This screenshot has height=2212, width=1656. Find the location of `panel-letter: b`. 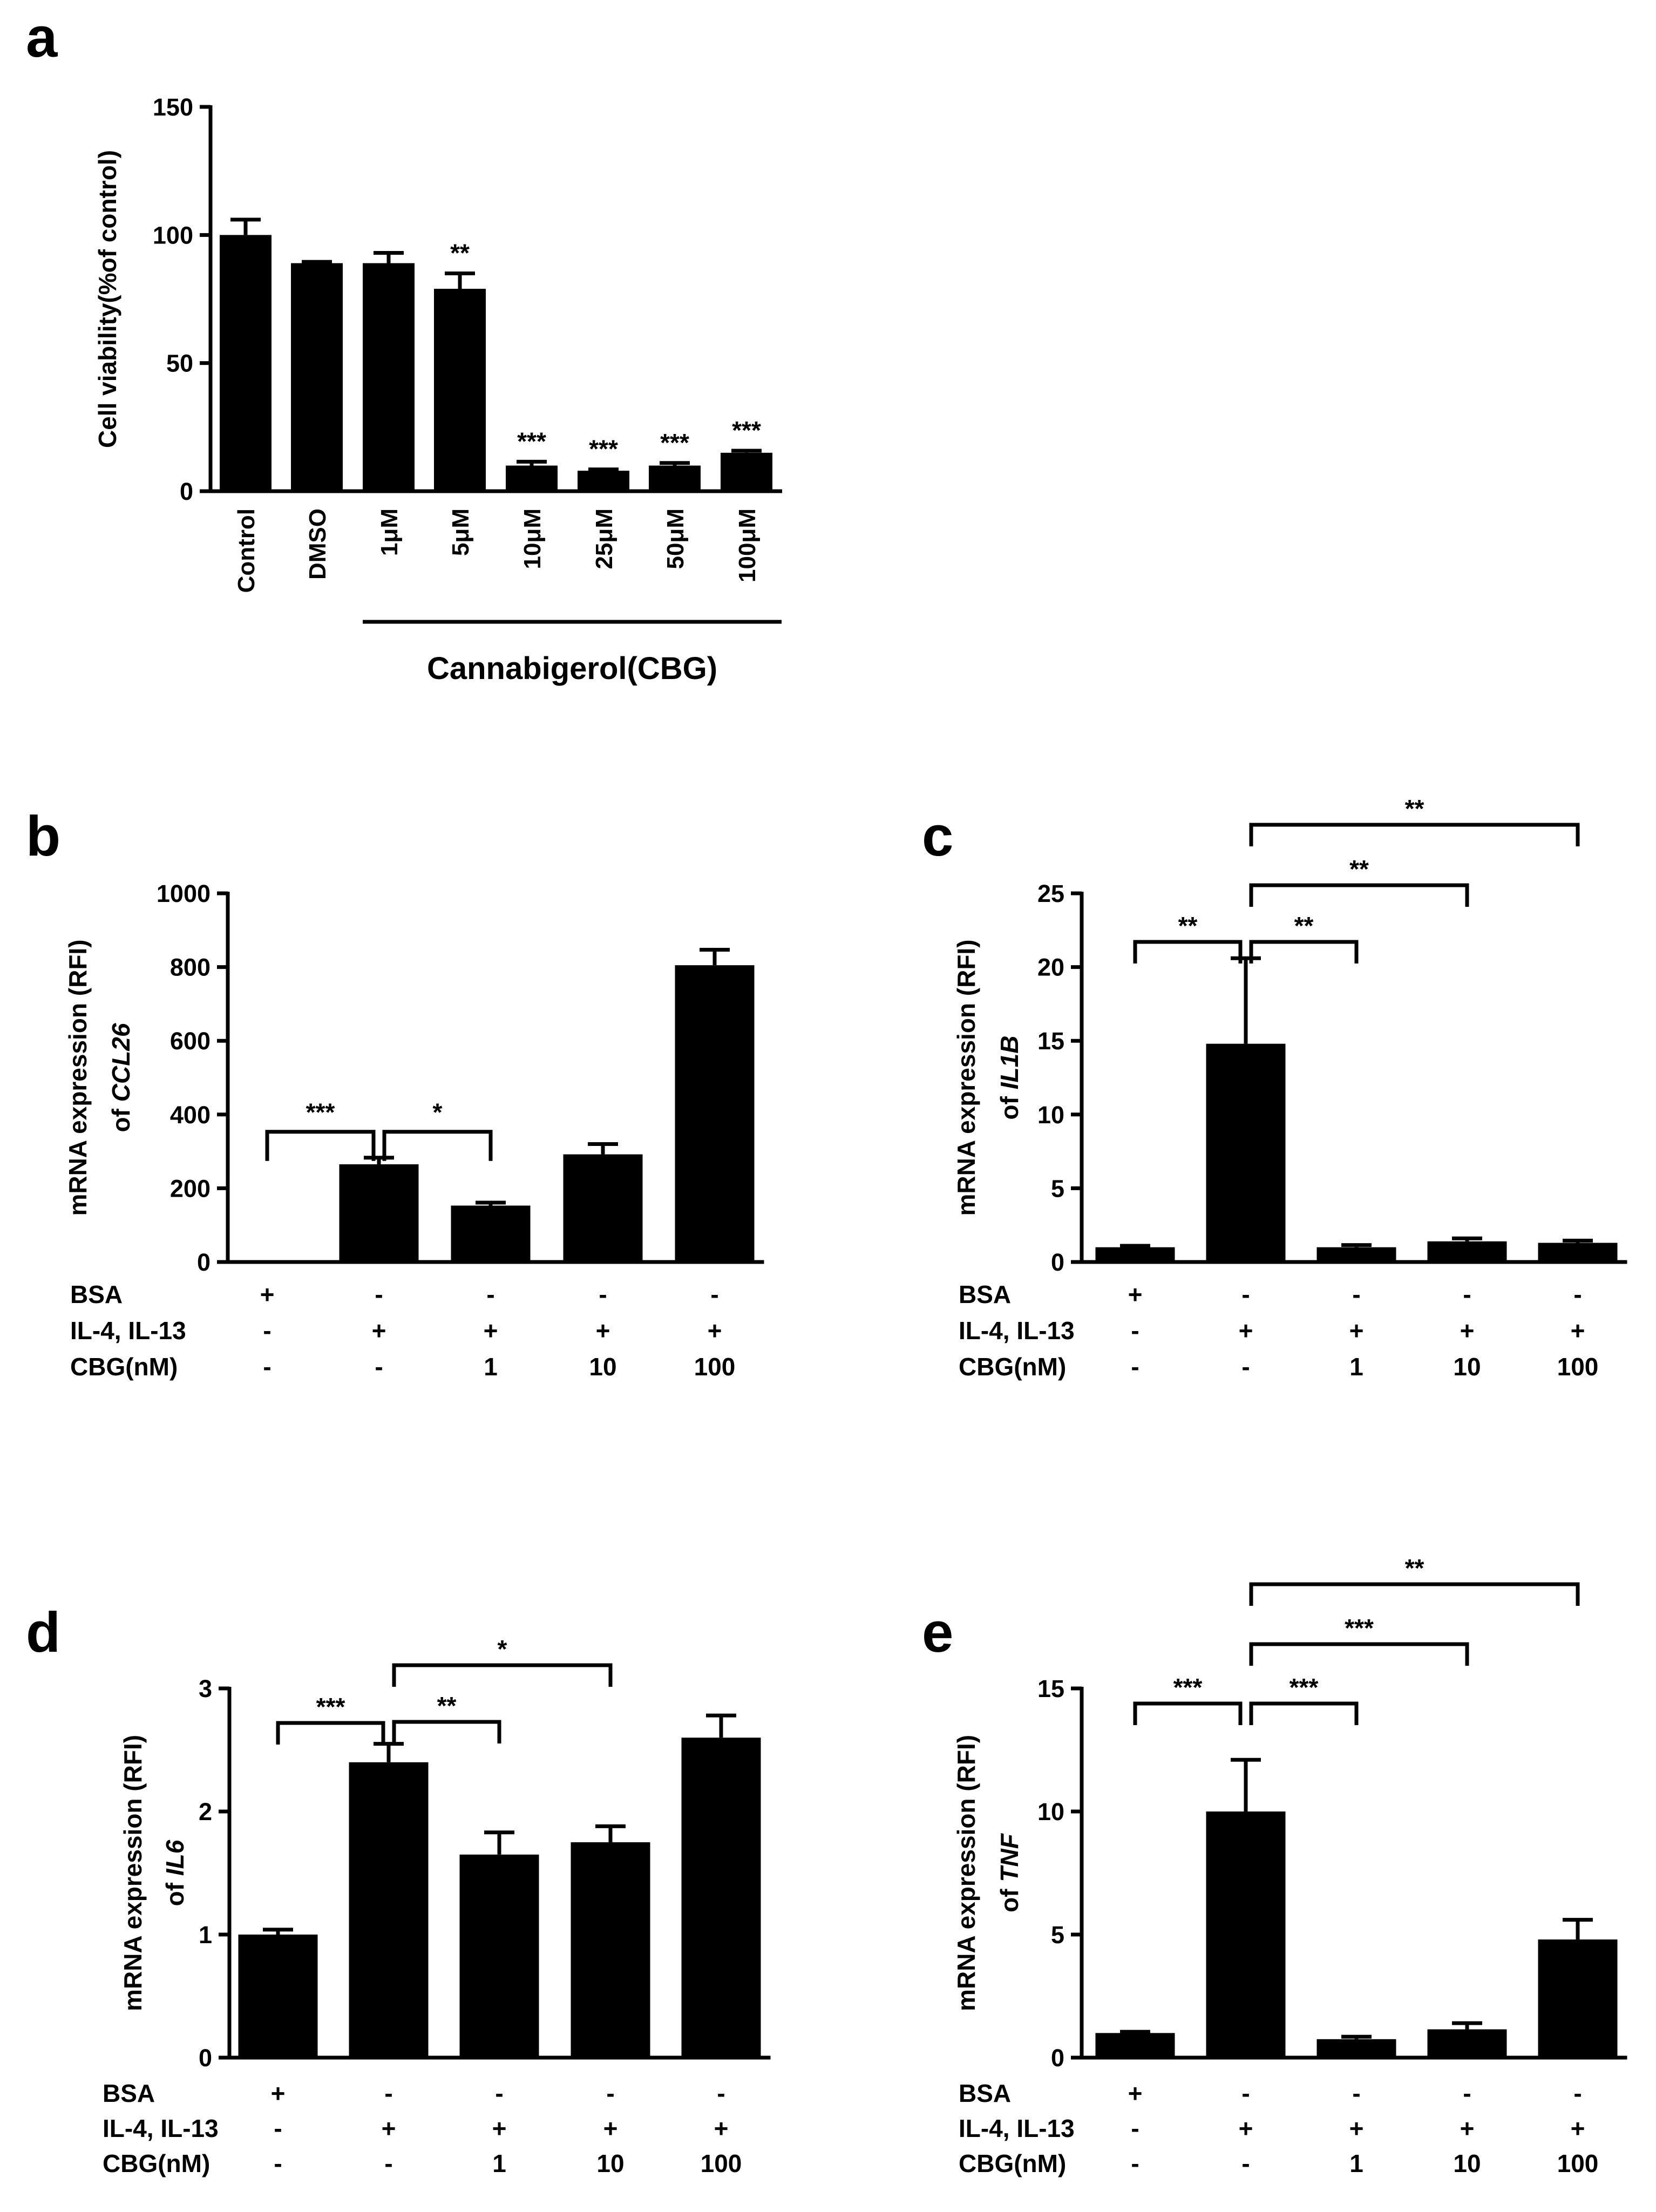

panel-letter: b is located at coordinates (43, 836).